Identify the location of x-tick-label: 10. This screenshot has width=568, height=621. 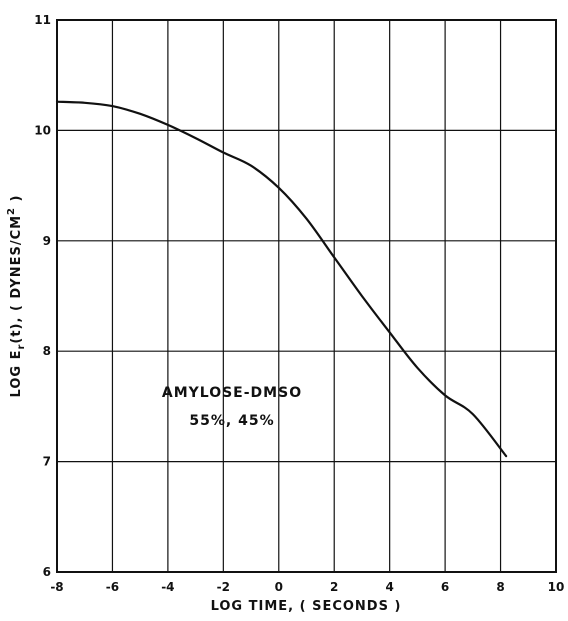
(556, 587).